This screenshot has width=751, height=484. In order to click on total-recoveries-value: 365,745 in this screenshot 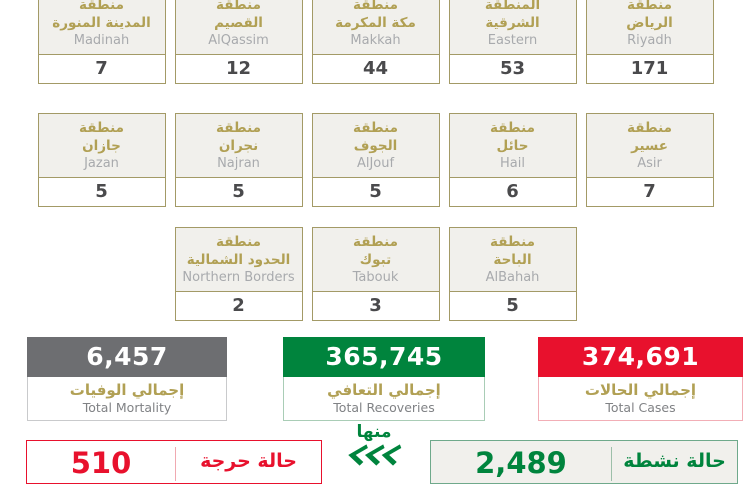, I will do `click(384, 357)`.